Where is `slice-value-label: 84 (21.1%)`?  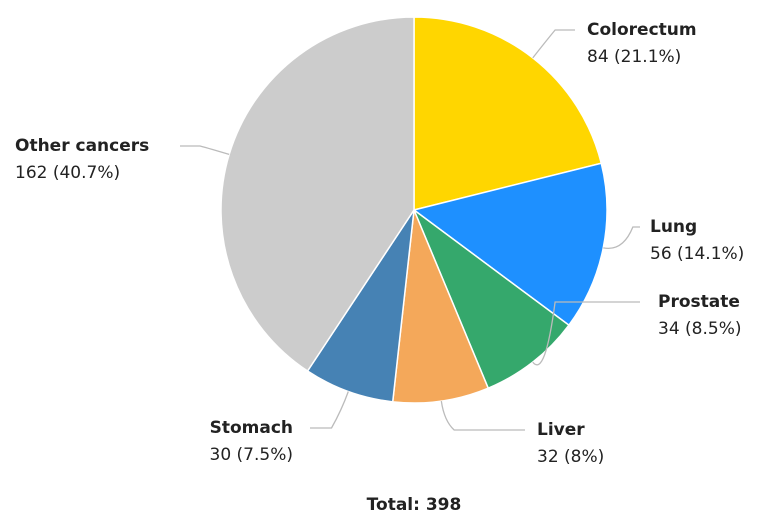 slice-value-label: 84 (21.1%) is located at coordinates (634, 57).